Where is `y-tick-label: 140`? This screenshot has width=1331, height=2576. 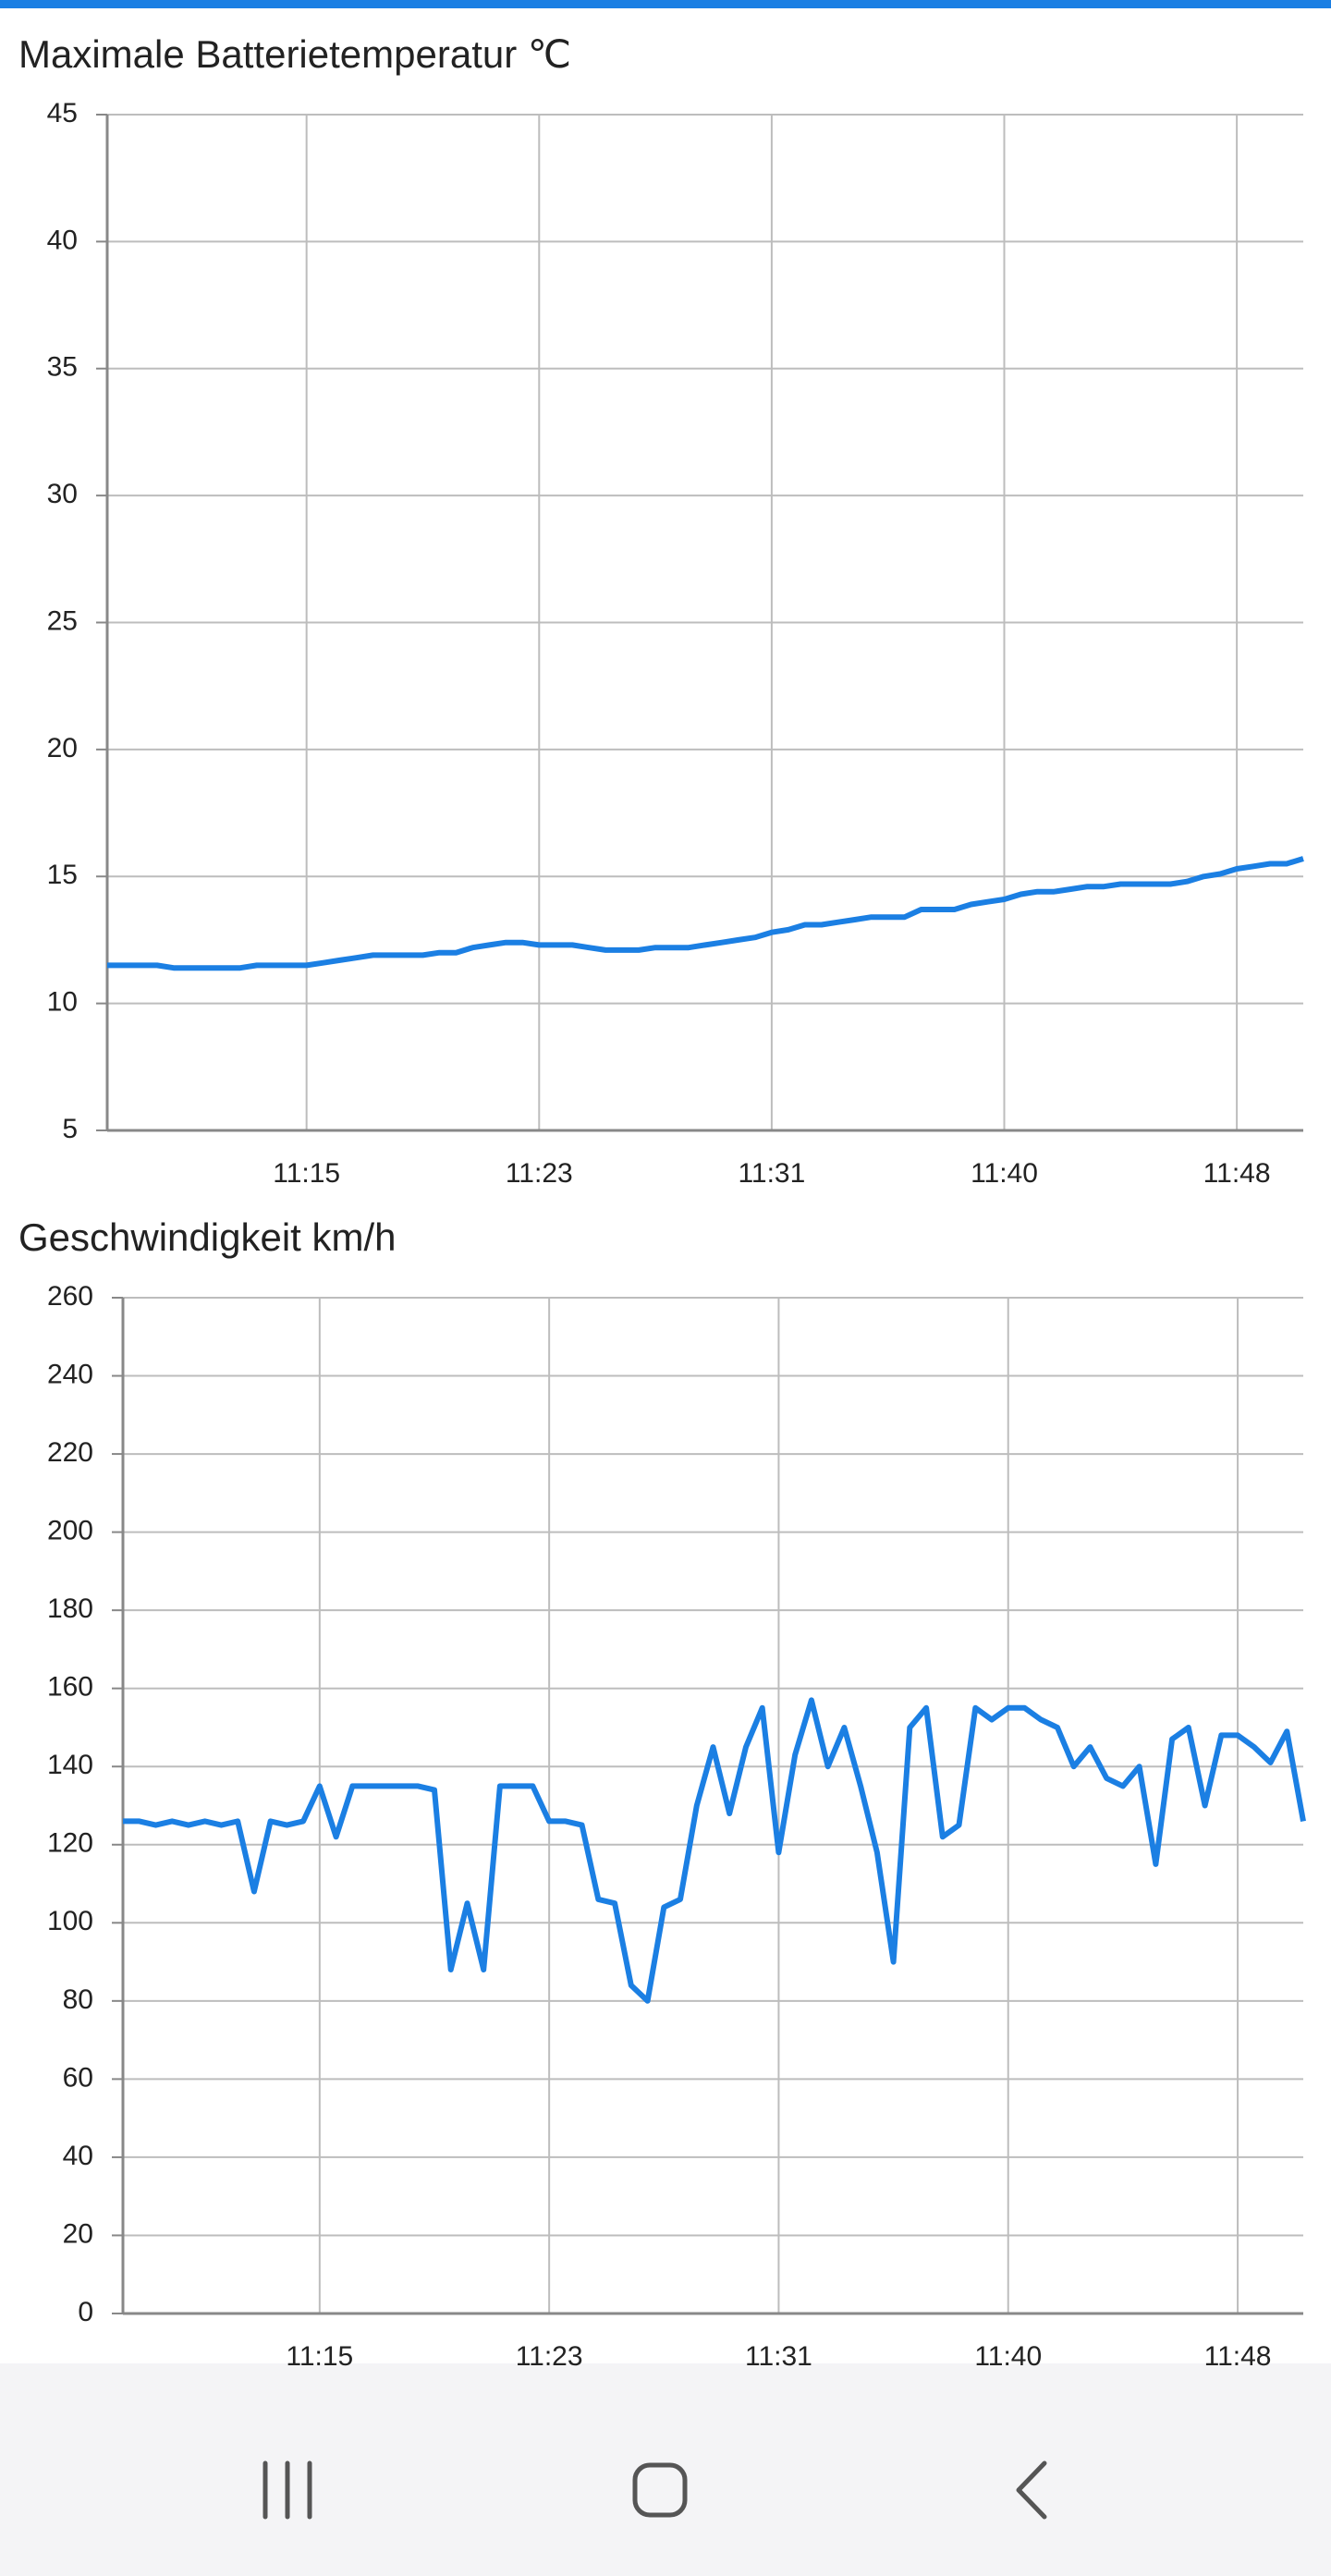 y-tick-label: 140 is located at coordinates (70, 1765).